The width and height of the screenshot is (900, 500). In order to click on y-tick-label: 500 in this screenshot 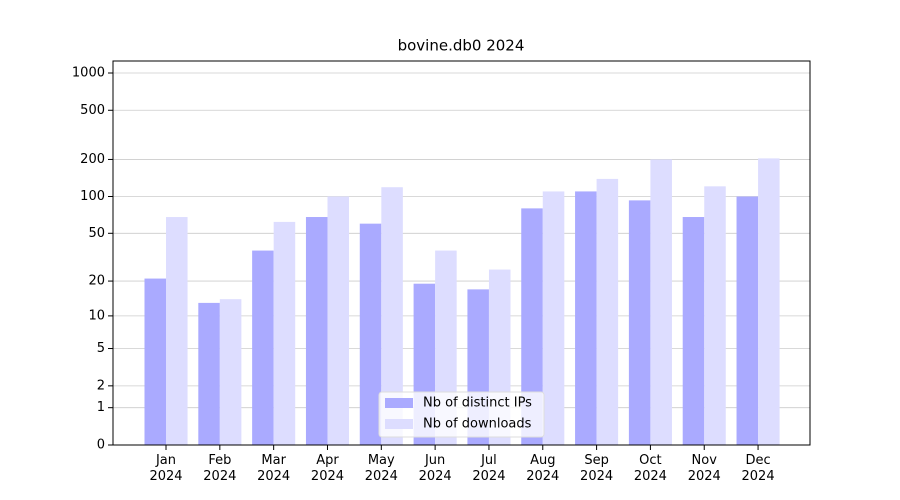, I will do `click(92, 110)`.